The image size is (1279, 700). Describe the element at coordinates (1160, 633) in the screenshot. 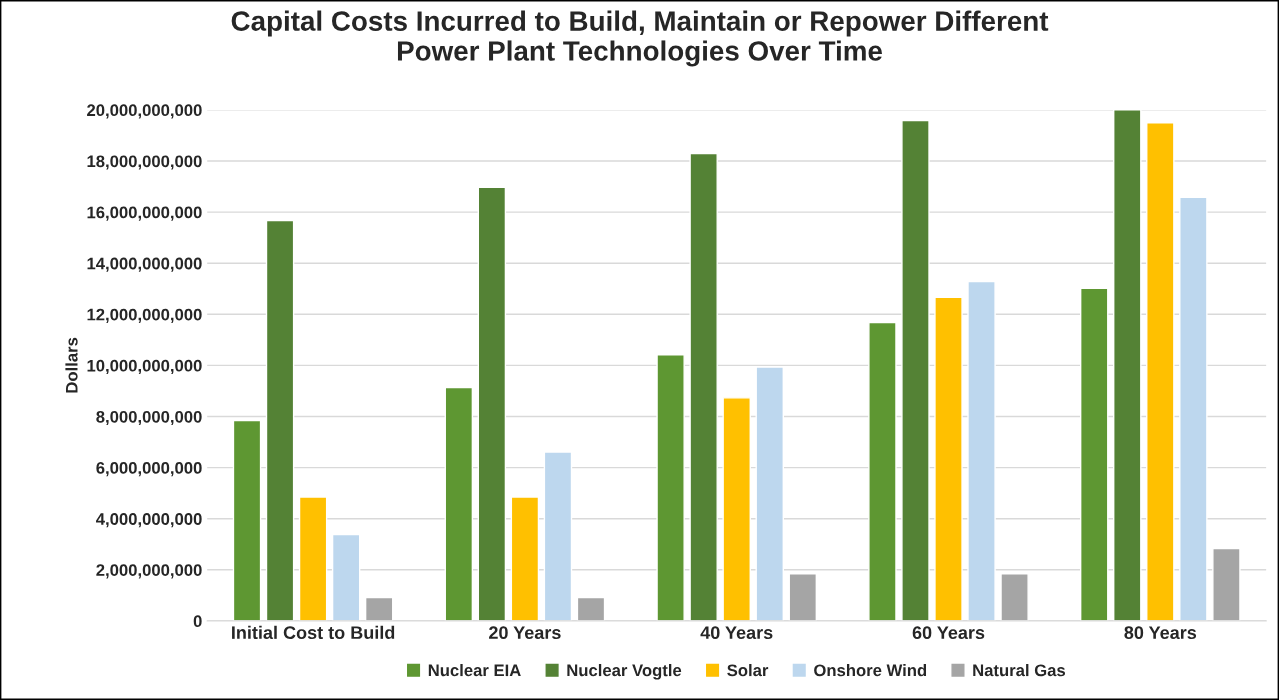

I see `x-tick-label: 80 Years` at that location.